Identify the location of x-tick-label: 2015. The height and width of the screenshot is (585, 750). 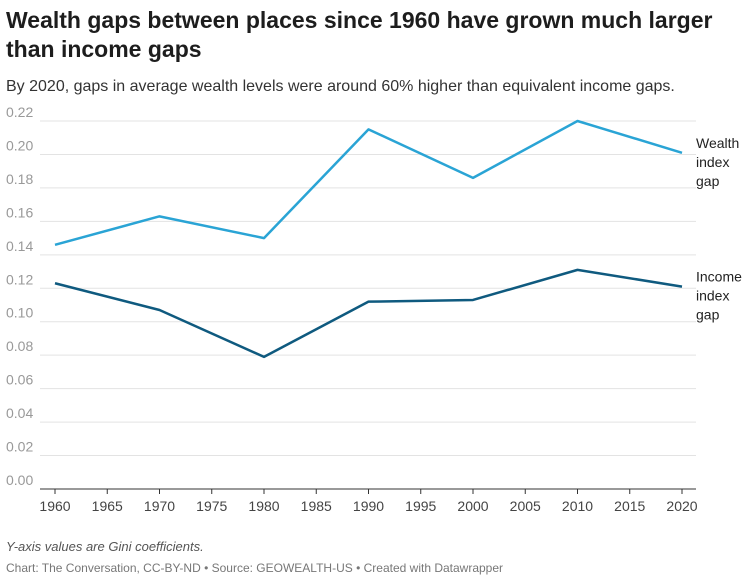
(629, 506).